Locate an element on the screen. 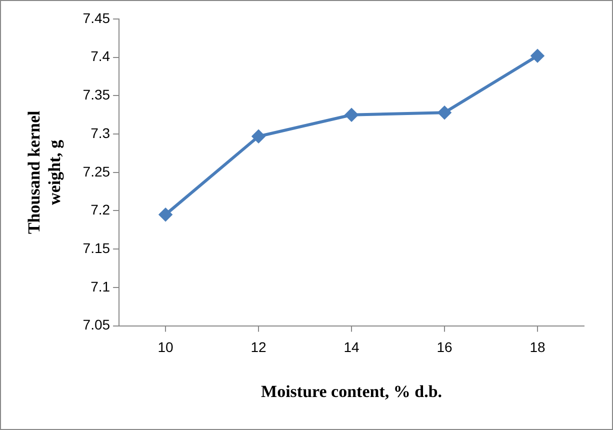  x-axis-title: Moisture content, % d.b. is located at coordinates (351, 392).